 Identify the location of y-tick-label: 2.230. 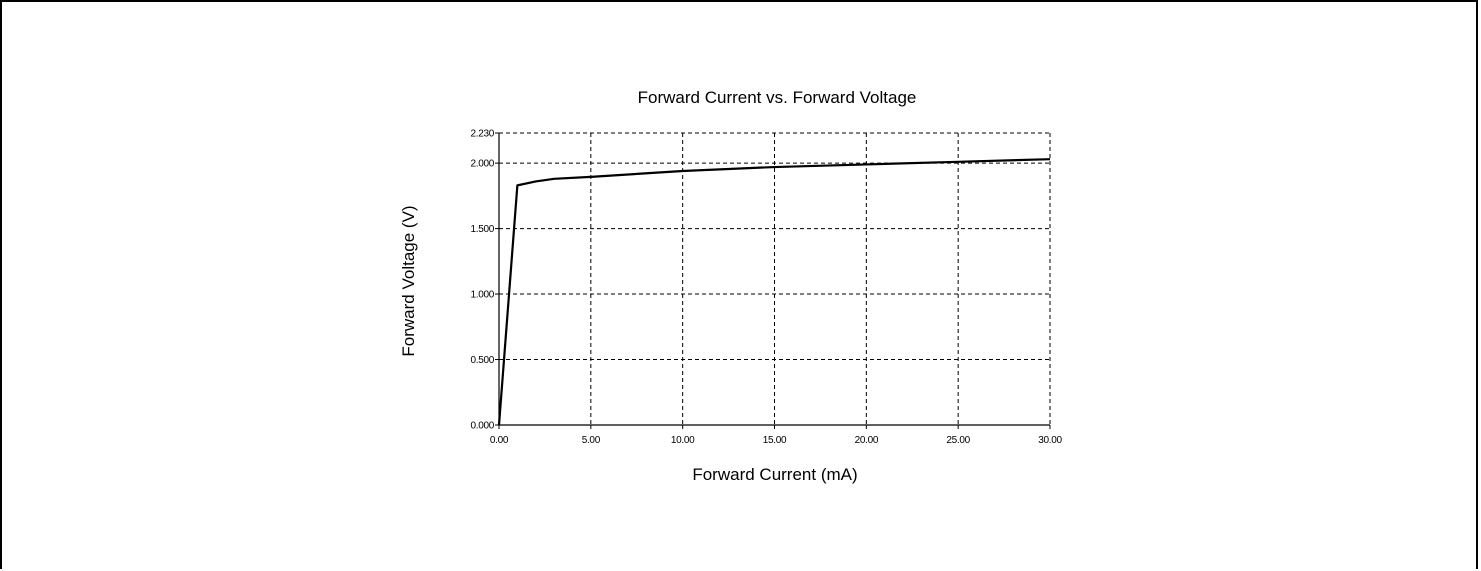
(482, 134).